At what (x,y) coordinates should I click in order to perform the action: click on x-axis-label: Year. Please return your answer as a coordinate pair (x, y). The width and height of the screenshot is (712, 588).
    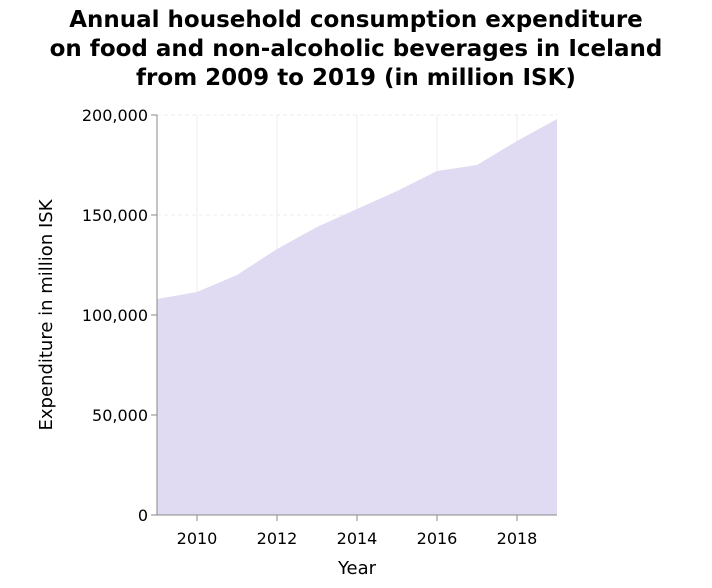
    Looking at the image, I should click on (357, 568).